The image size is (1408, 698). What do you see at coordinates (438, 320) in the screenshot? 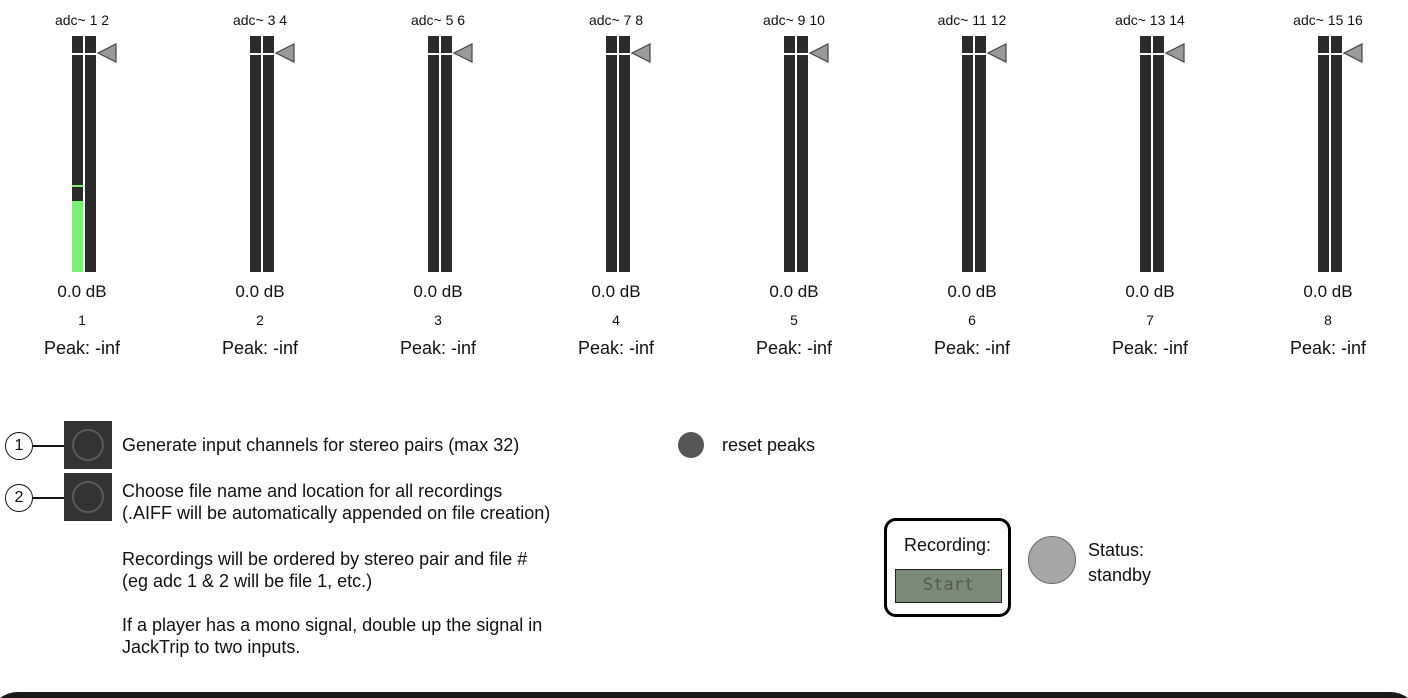
I see `channel-number: 3` at bounding box center [438, 320].